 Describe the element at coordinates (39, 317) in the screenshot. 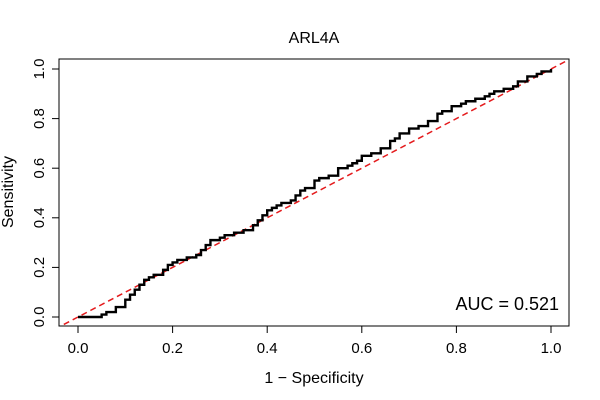

I see `y-tick-label: 0.0` at that location.